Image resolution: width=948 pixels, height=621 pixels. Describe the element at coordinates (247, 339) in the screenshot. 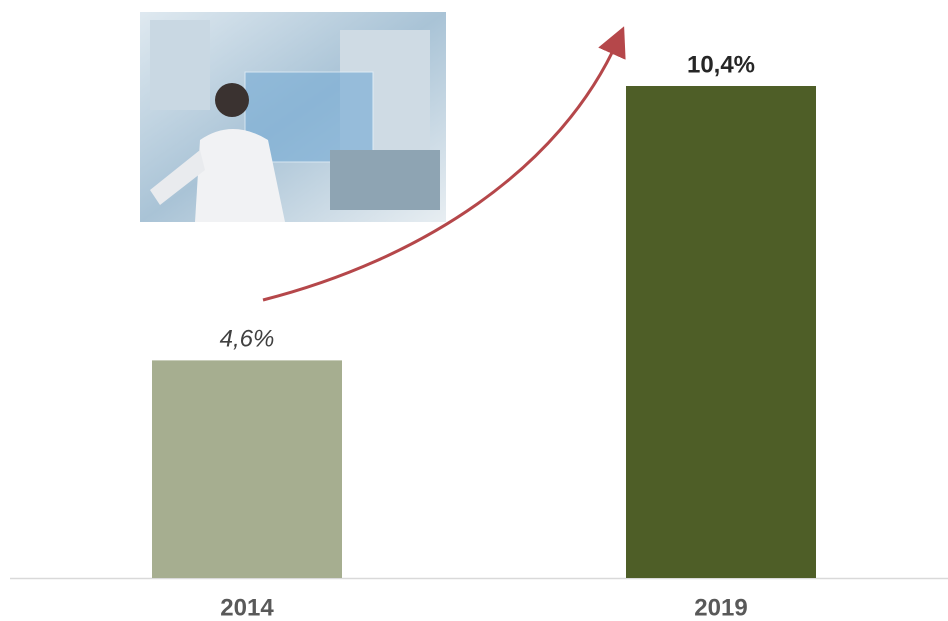

I see `value-label: 4,6%` at that location.